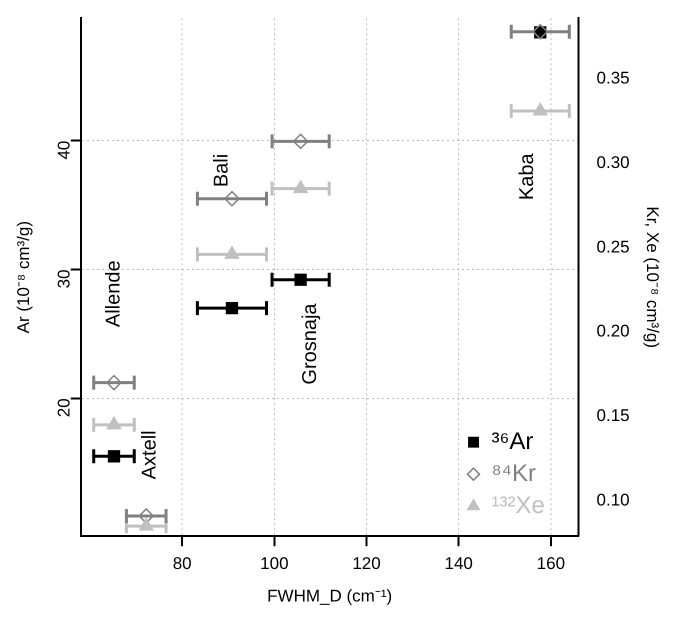 The height and width of the screenshot is (617, 678). I want to click on x-axis-title: FWHM_D (cm⁻¹), so click(329, 596).